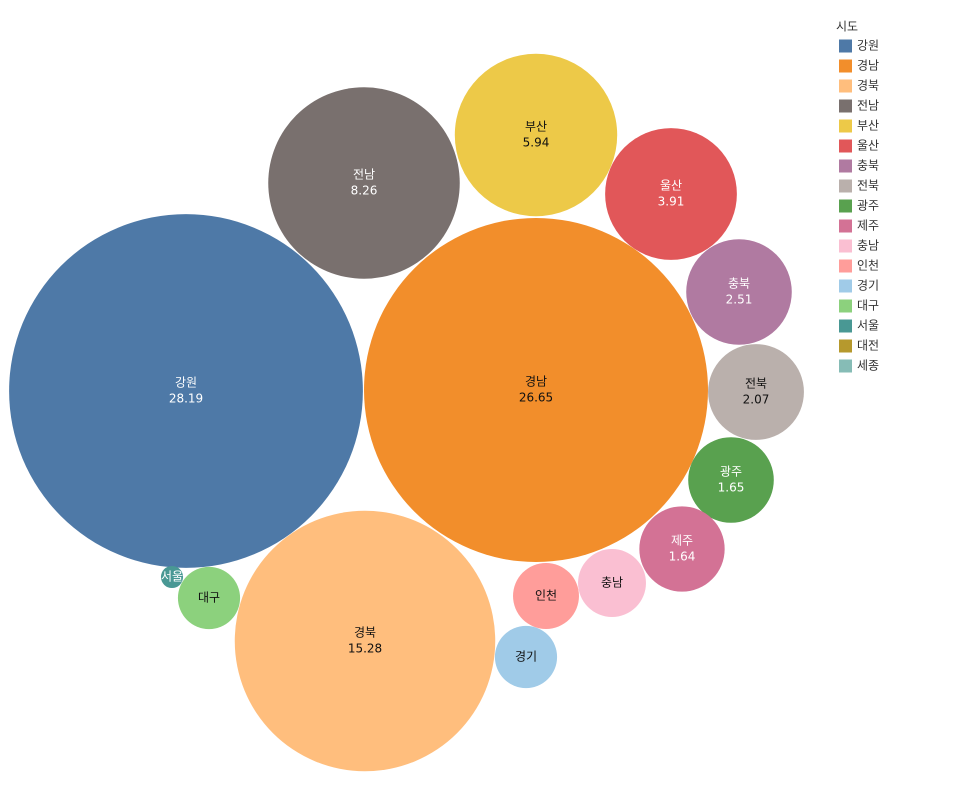 Image resolution: width=965 pixels, height=793 pixels. Describe the element at coordinates (682, 557) in the screenshot. I see `value-label: 1.64` at that location.